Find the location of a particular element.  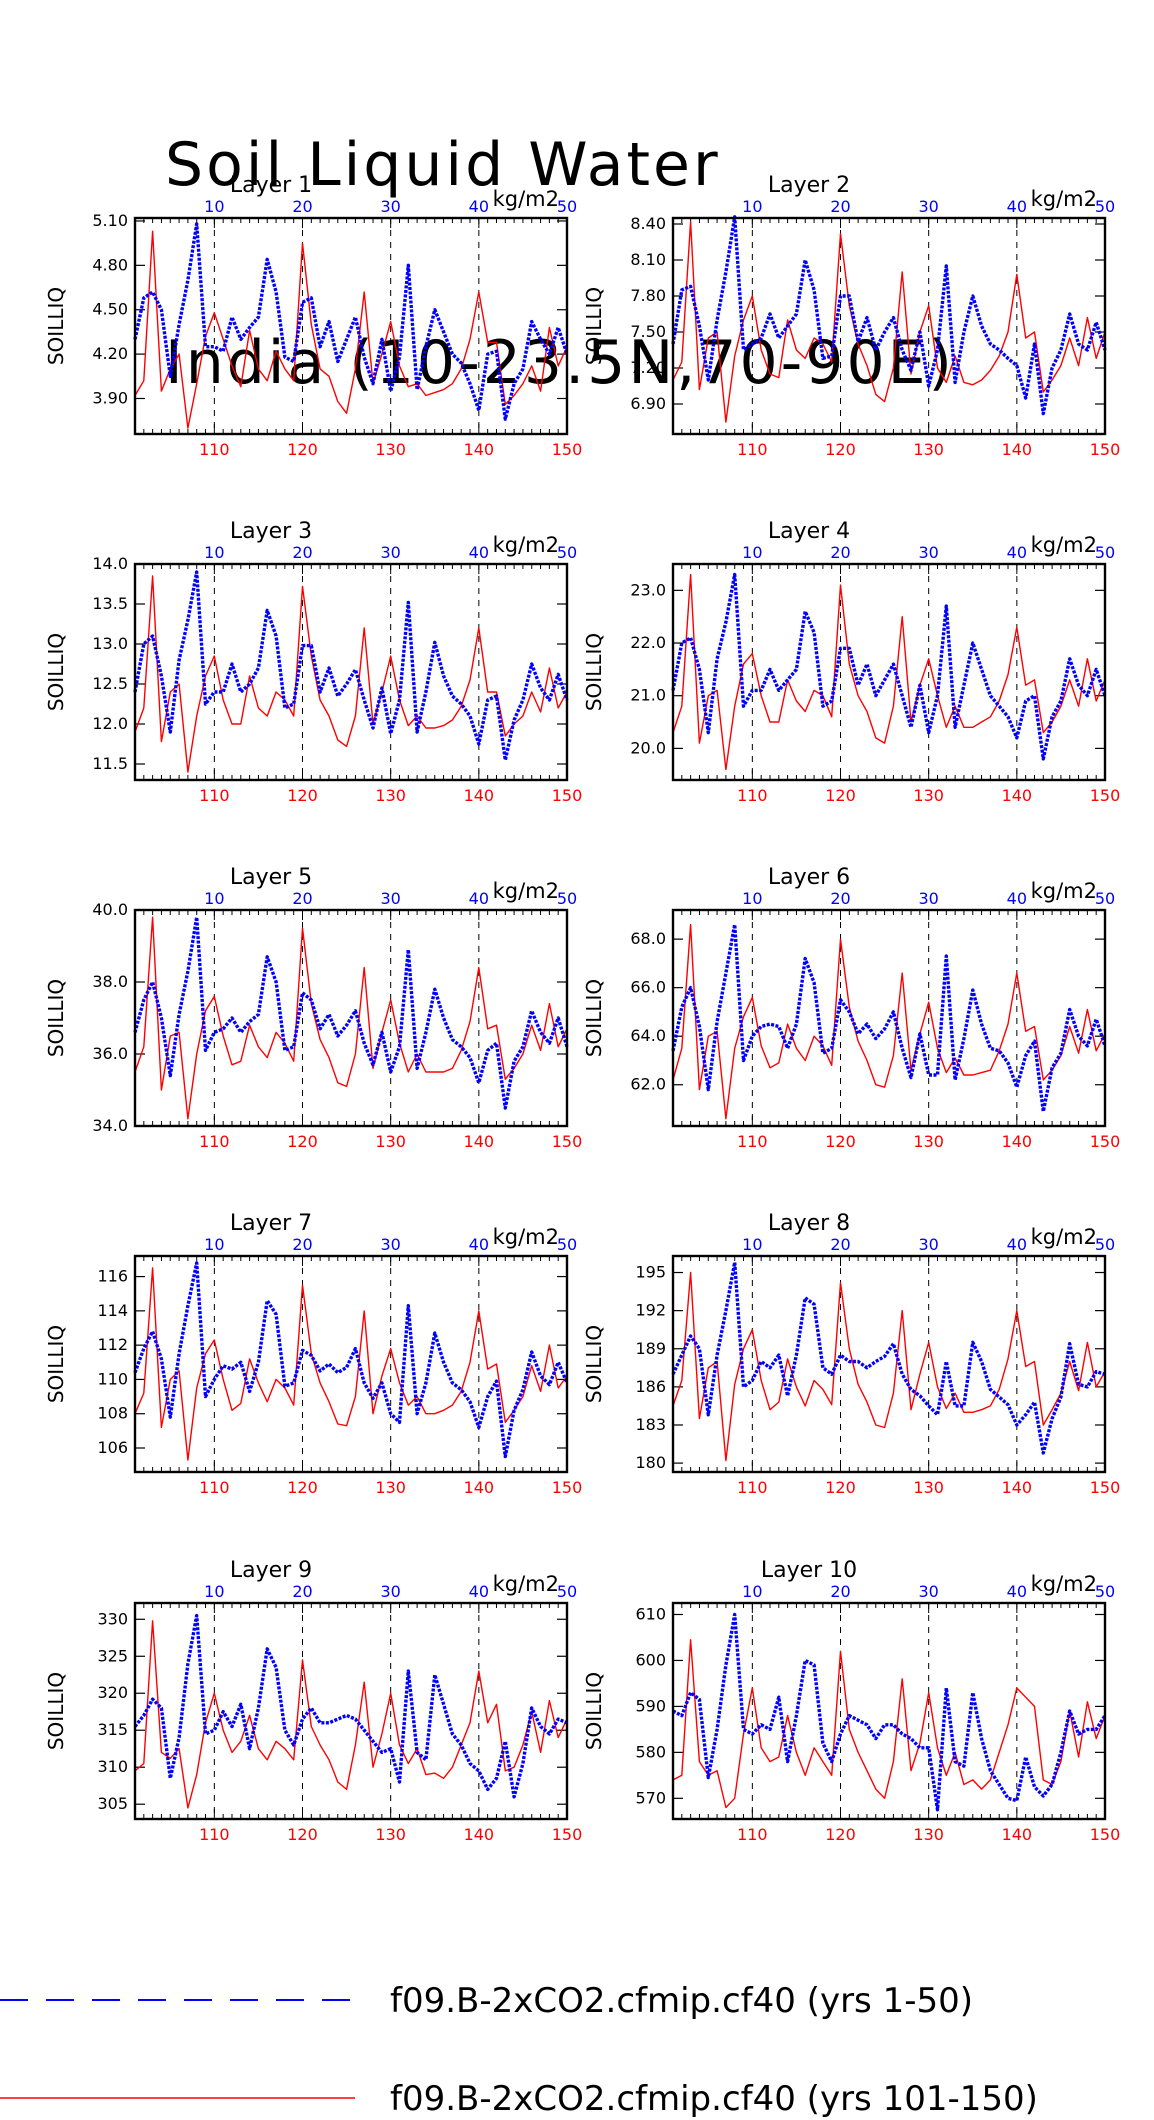

y-tick-label: 8.10 is located at coordinates (648, 259).